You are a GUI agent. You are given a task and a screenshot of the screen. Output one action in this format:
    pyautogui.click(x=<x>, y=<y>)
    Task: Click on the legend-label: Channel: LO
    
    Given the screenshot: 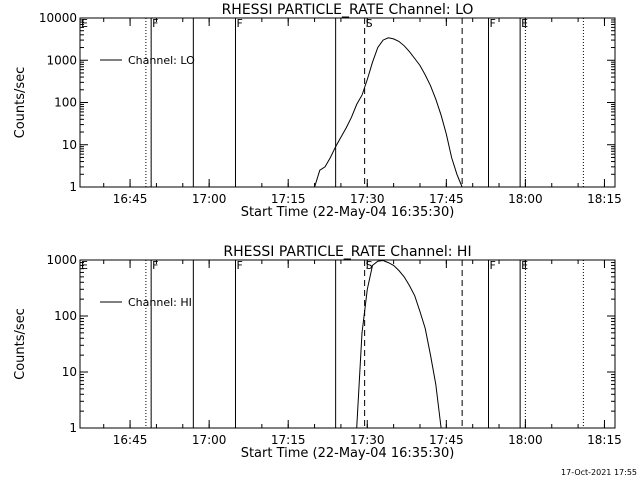 What is the action you would take?
    pyautogui.click(x=161, y=60)
    